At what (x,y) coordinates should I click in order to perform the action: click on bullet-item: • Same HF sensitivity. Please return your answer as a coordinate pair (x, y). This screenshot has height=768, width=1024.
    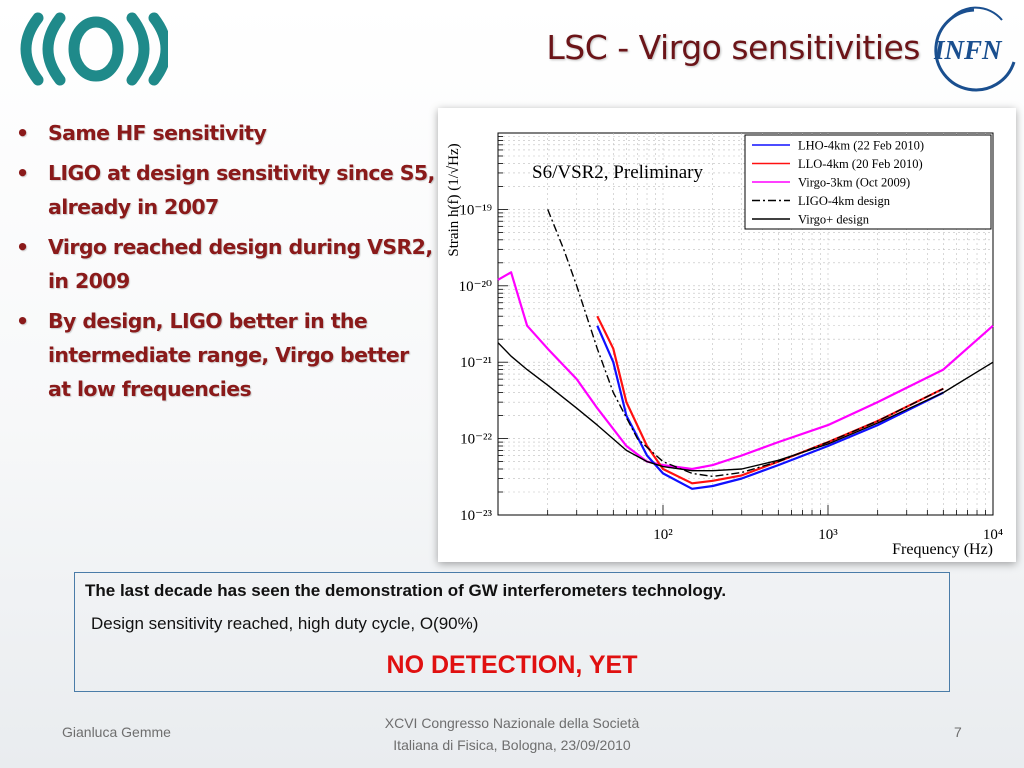
    Looking at the image, I should click on (226, 133).